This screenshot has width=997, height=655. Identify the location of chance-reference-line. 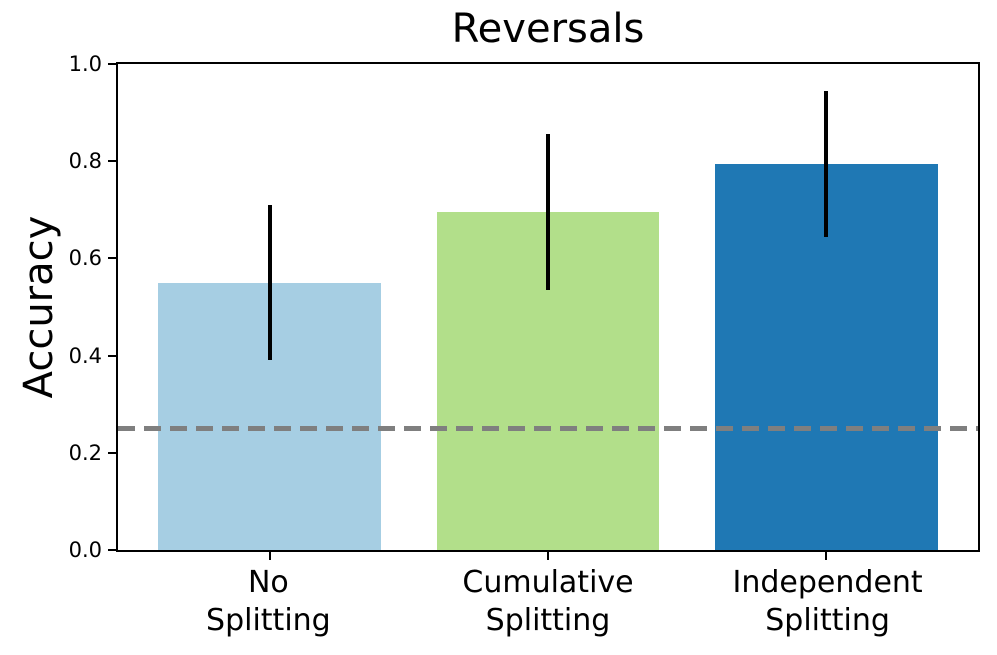
(548, 428).